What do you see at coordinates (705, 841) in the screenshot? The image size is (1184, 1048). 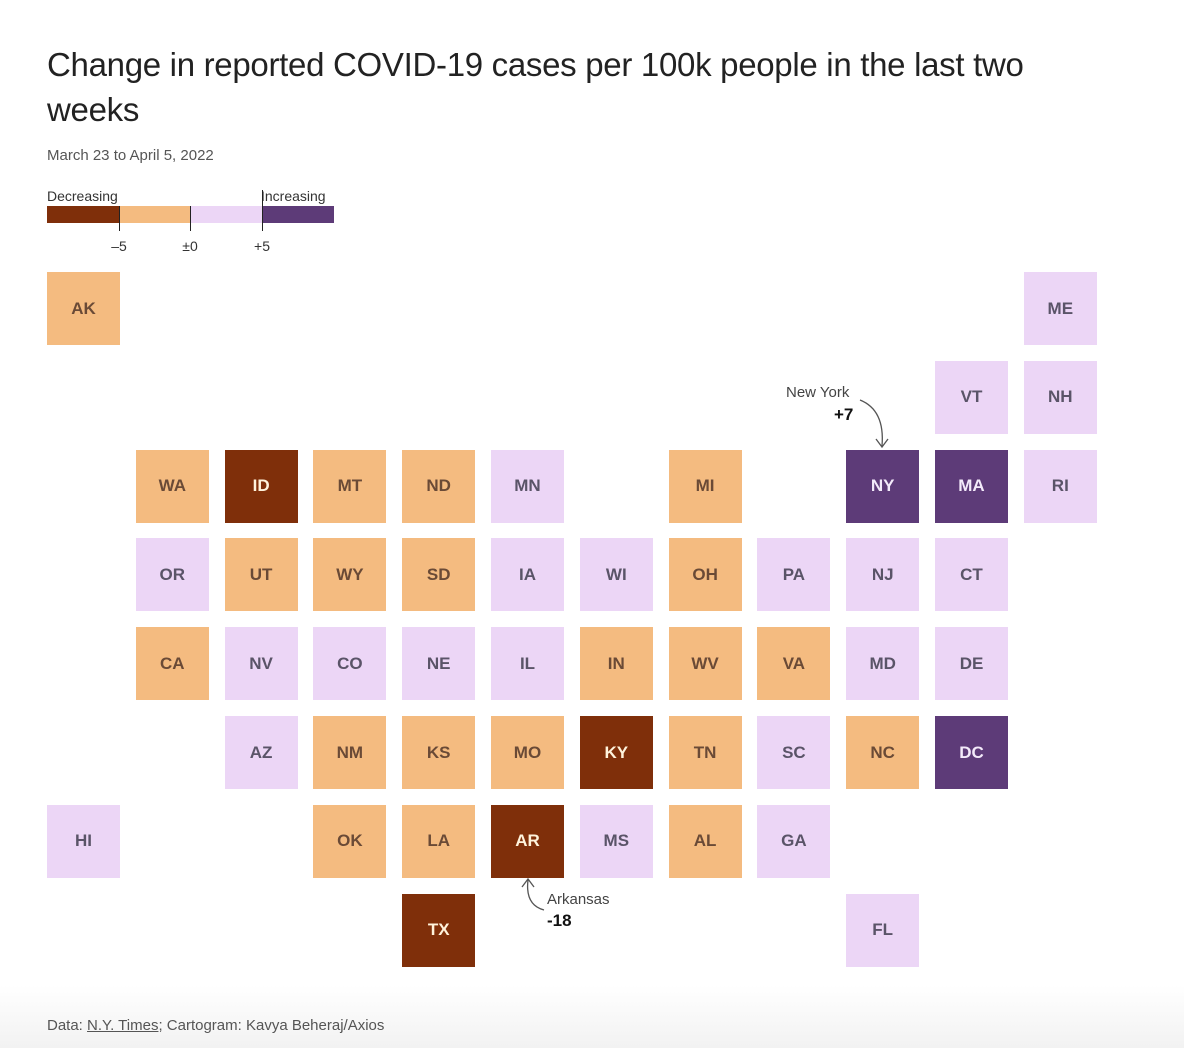 I see `state-tile-al: AL` at bounding box center [705, 841].